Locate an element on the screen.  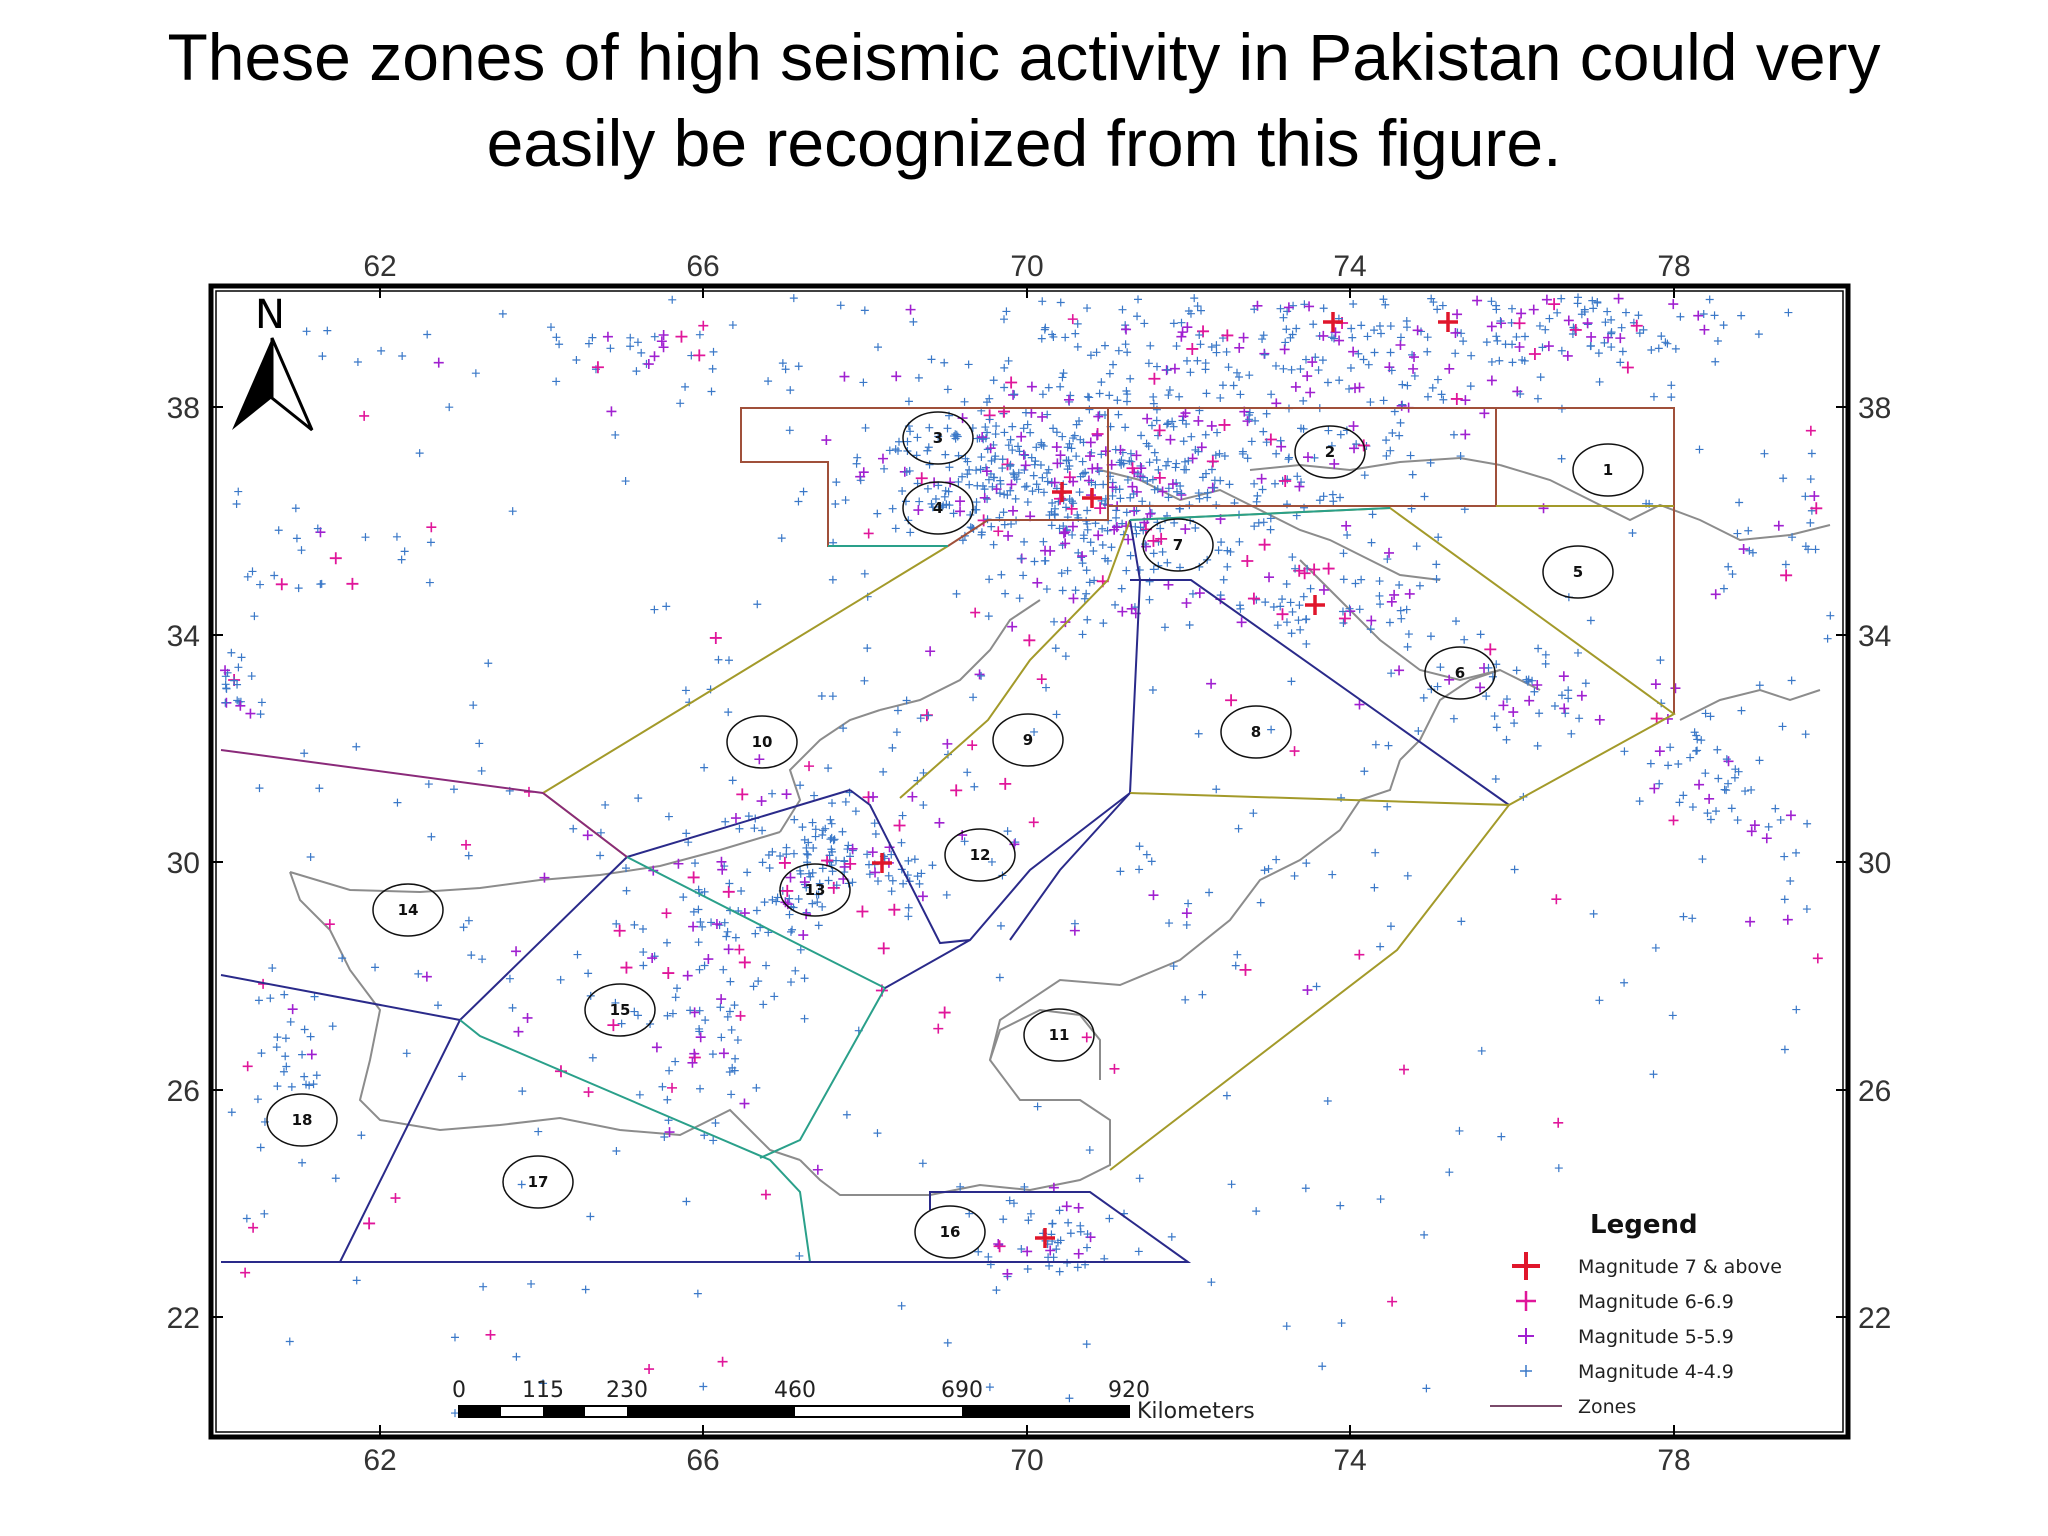
lat-label-left-34: 34 is located at coordinates (183, 636).